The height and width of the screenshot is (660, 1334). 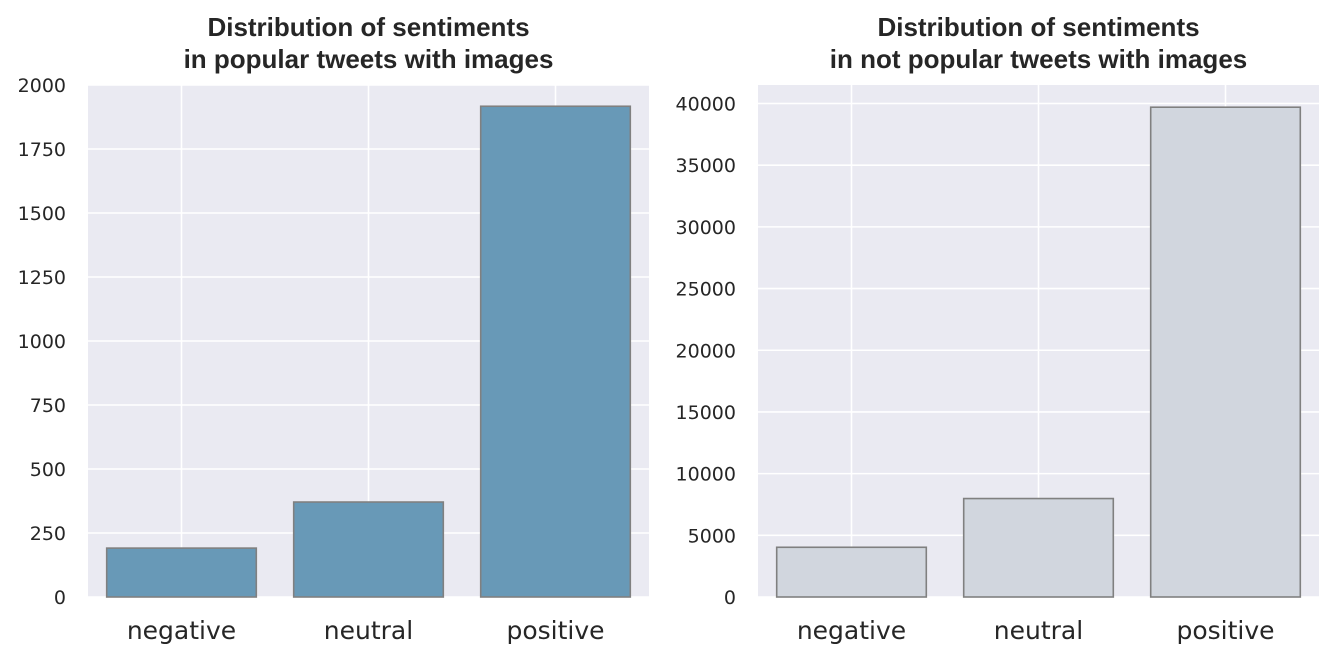 What do you see at coordinates (706, 413) in the screenshot?
I see `y-tick-label: 15000` at bounding box center [706, 413].